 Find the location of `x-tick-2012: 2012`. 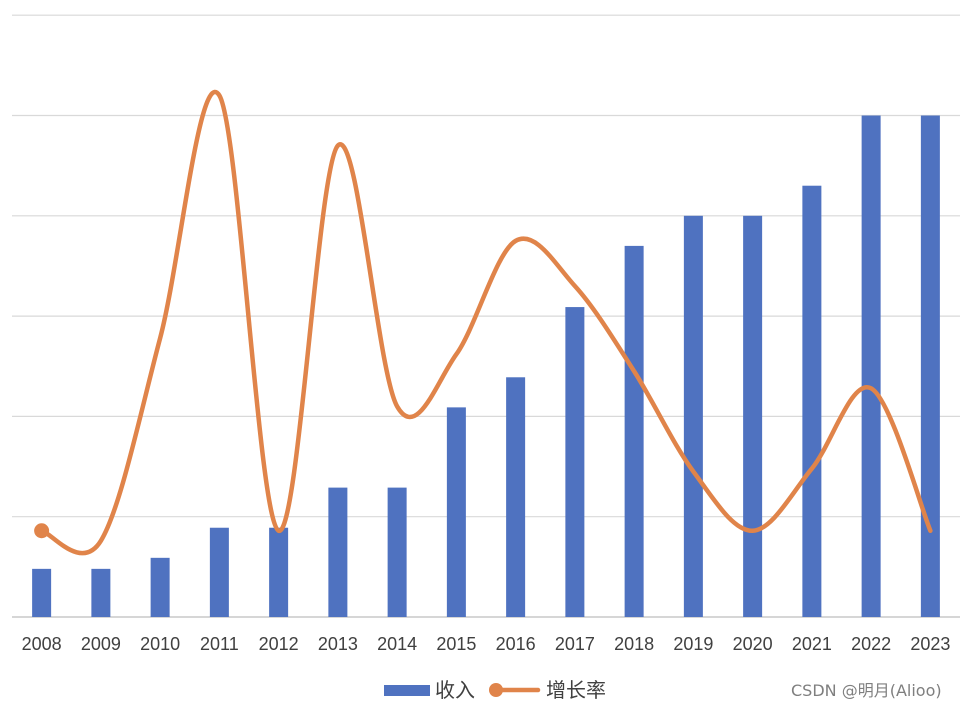

x-tick-2012: 2012 is located at coordinates (279, 644).